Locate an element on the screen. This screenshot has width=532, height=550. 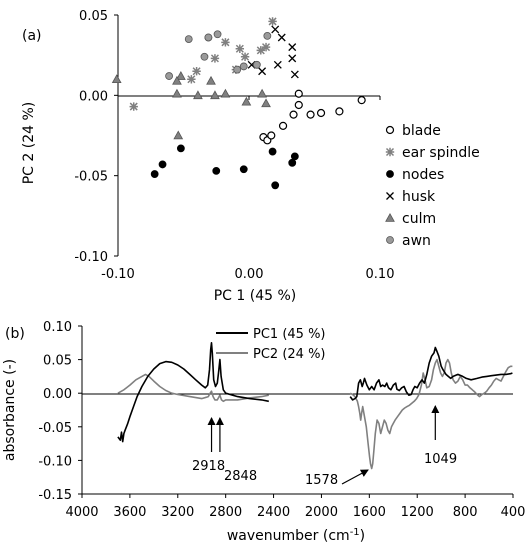
legend-label-husk: husk is located at coordinates (419, 197).